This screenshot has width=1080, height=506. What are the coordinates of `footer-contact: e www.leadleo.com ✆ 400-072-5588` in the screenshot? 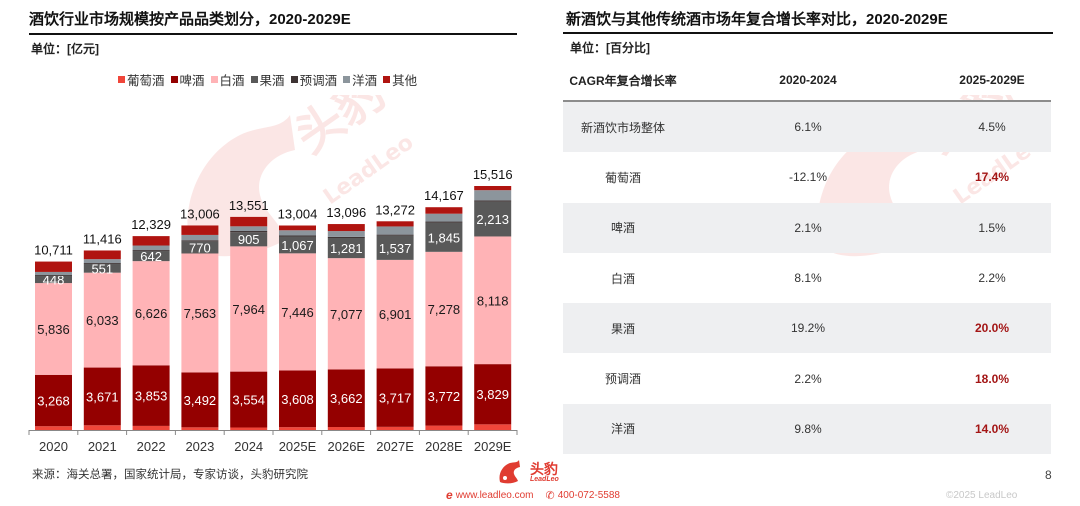 It's located at (533, 495).